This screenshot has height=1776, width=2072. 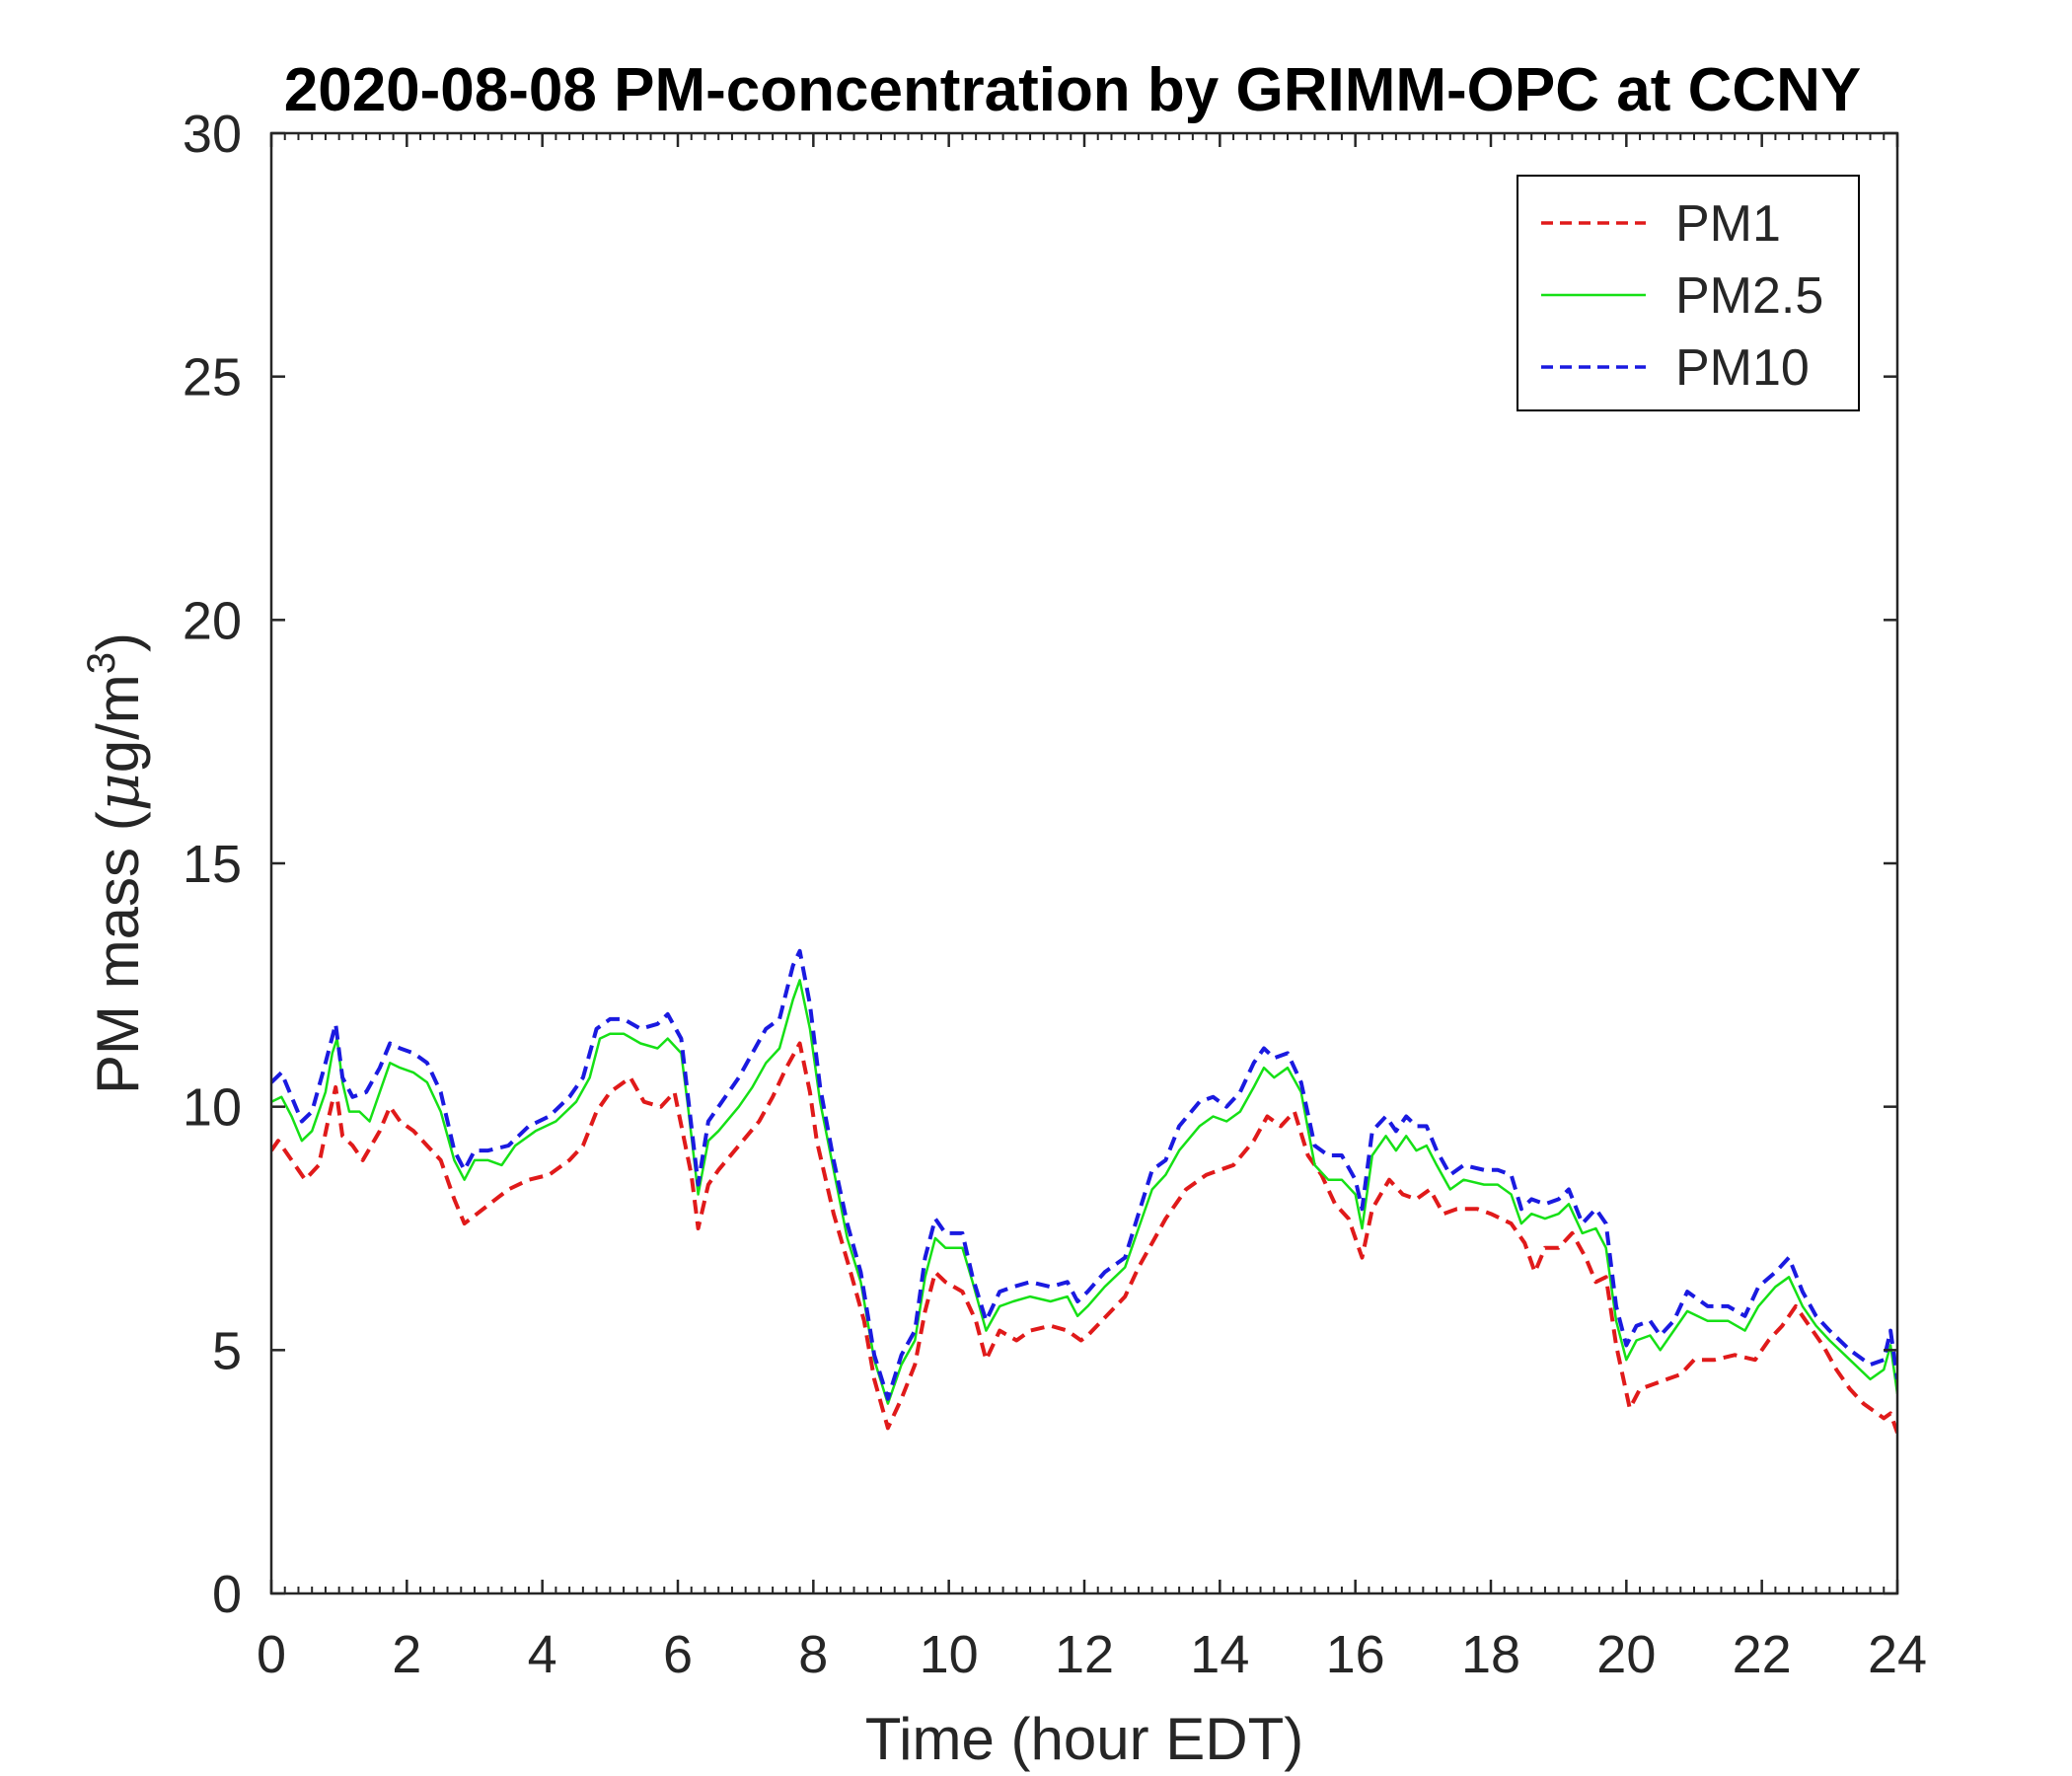 I want to click on y-axis-label-close: ), so click(x=118, y=642).